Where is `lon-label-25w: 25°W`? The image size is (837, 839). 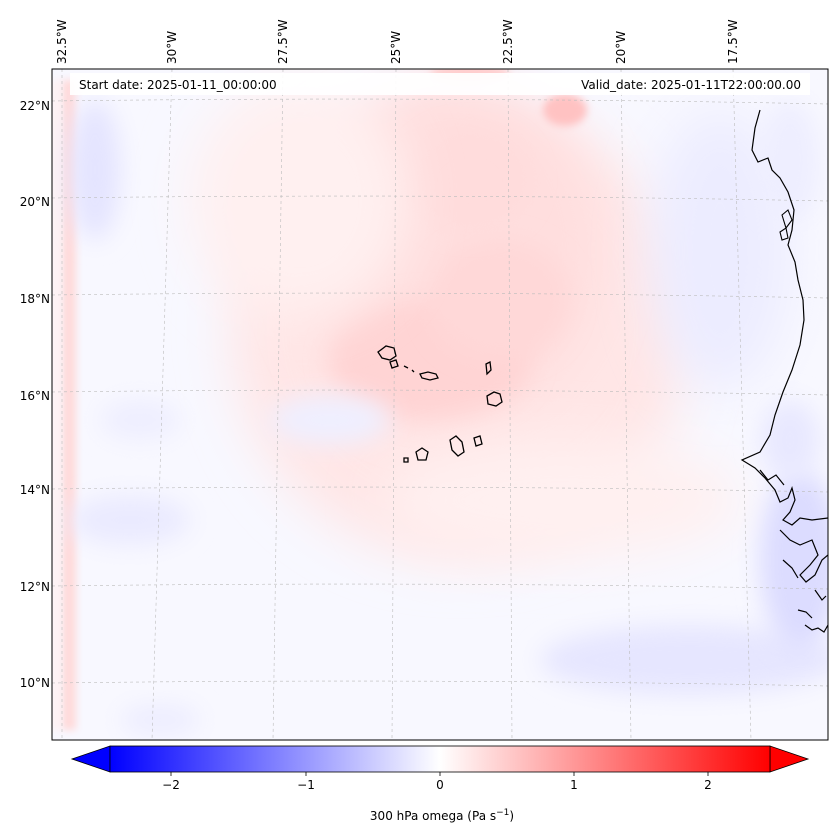
lon-label-25w: 25°W is located at coordinates (396, 47).